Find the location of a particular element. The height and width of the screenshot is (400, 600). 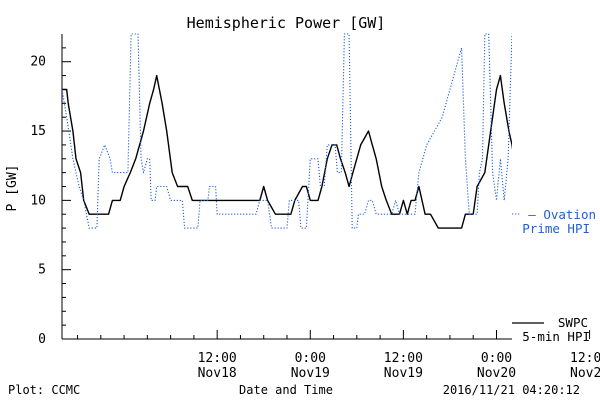

legend-swpc-label-1: SWPC is located at coordinates (573, 322).